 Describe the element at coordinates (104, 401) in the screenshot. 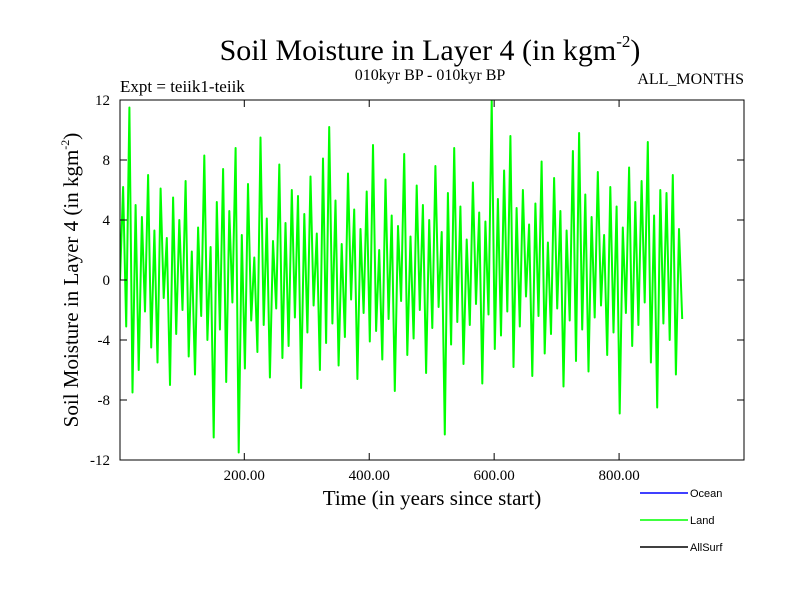

I see `y-tick-label: -8` at that location.